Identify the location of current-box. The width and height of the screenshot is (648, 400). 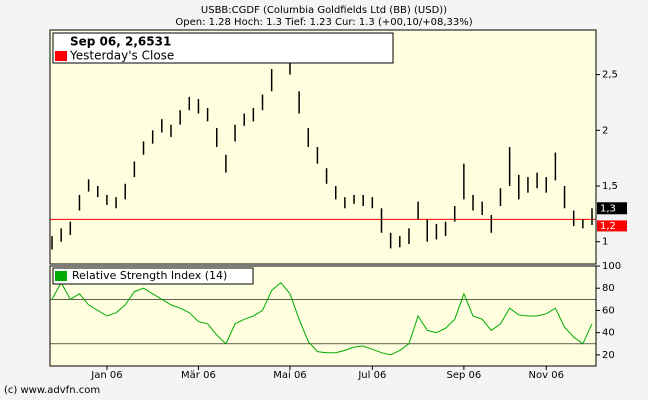
(612, 208).